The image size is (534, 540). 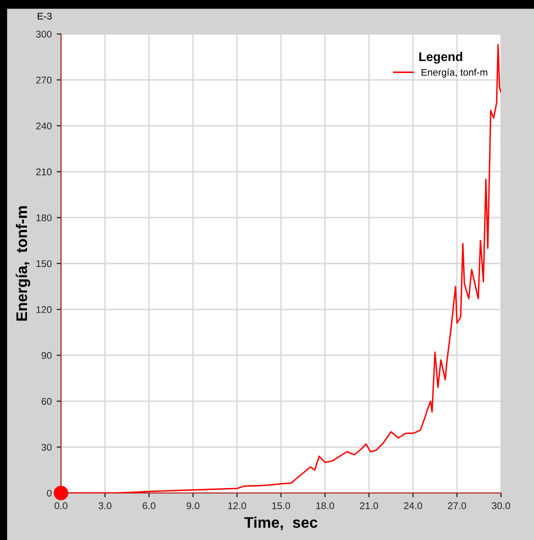 I want to click on text: E-3, so click(x=45, y=16).